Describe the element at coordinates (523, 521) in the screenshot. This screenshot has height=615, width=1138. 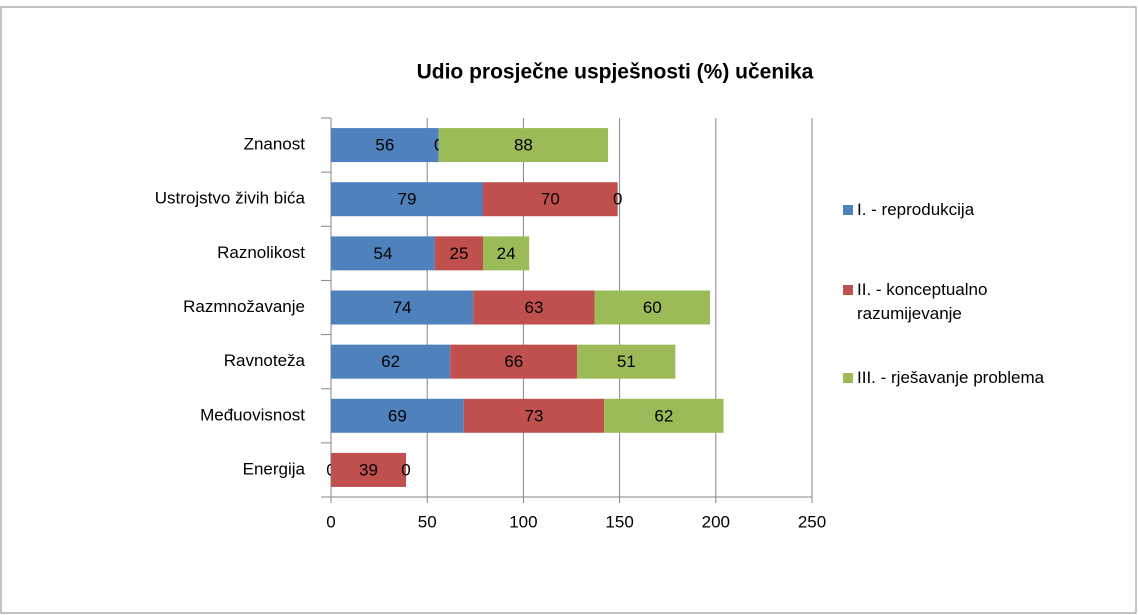
I see `x-tick-label: 100` at that location.